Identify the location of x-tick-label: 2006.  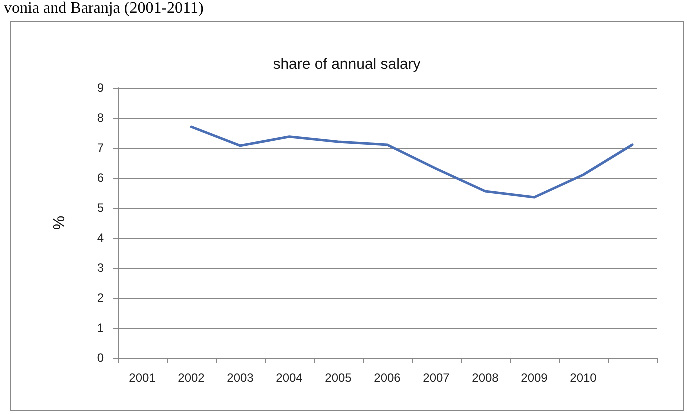
(388, 378).